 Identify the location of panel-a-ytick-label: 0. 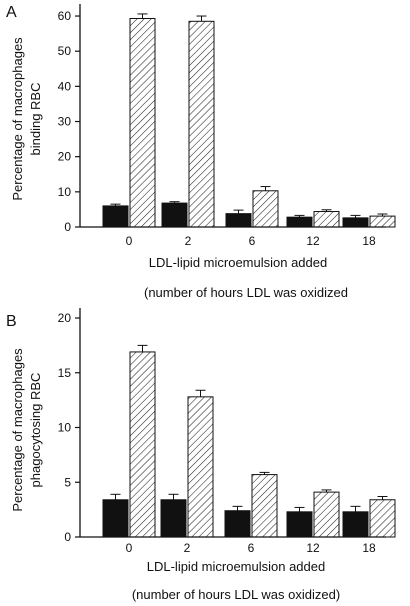
(67, 227).